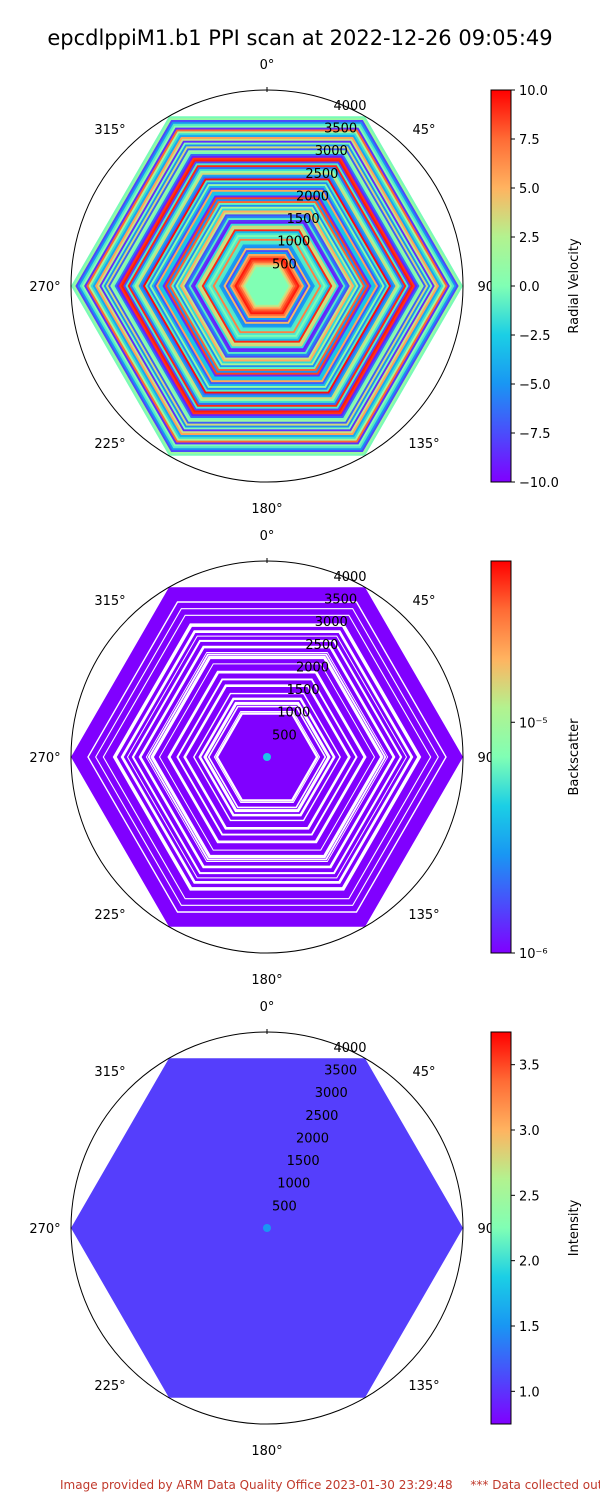  What do you see at coordinates (574, 286) in the screenshot?
I see `colorbar-label: Radial Velocity` at bounding box center [574, 286].